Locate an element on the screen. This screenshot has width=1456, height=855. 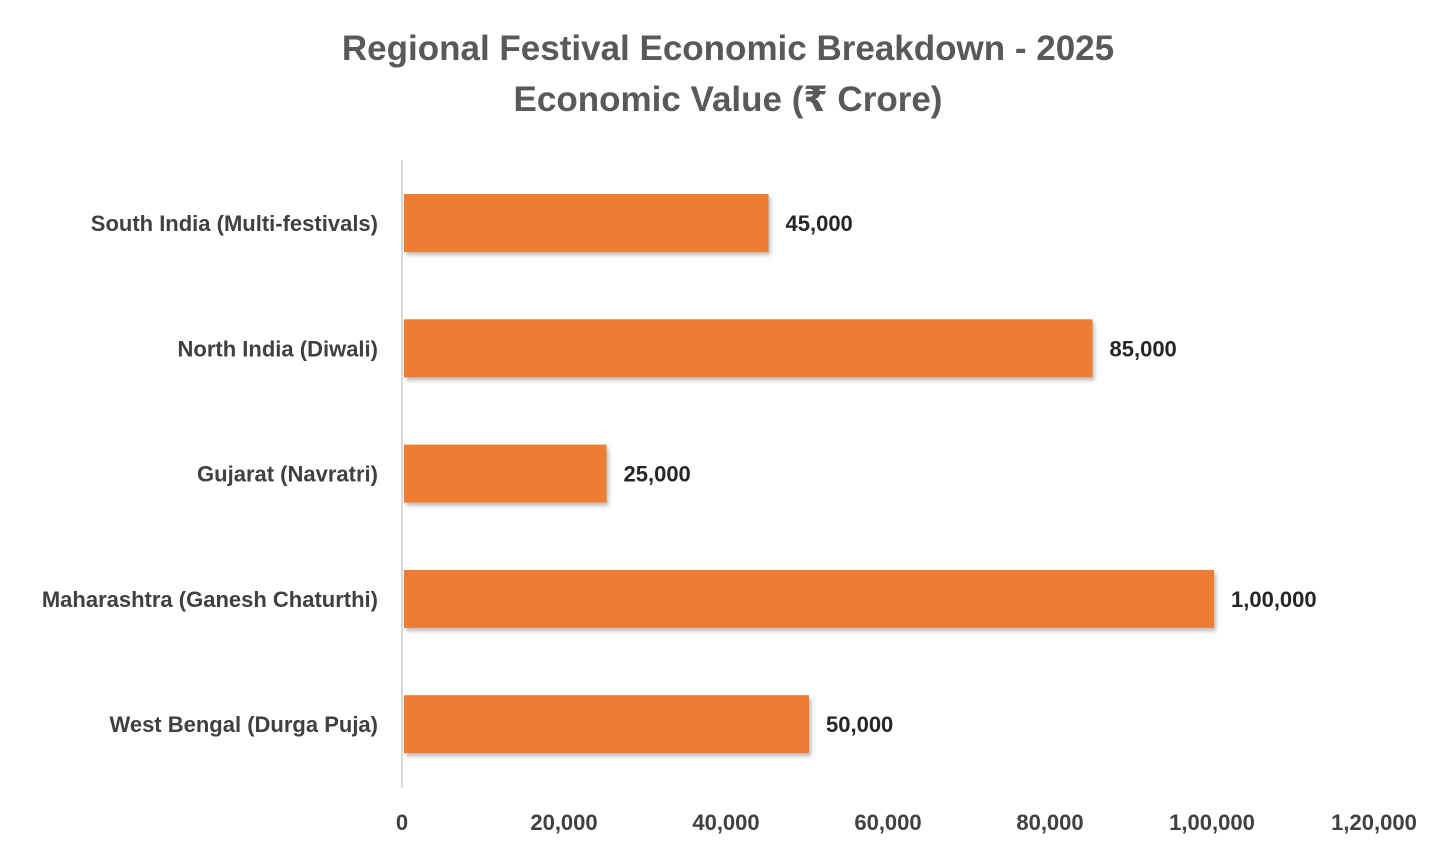
category-label: South India (Multi-festivals) is located at coordinates (234, 223).